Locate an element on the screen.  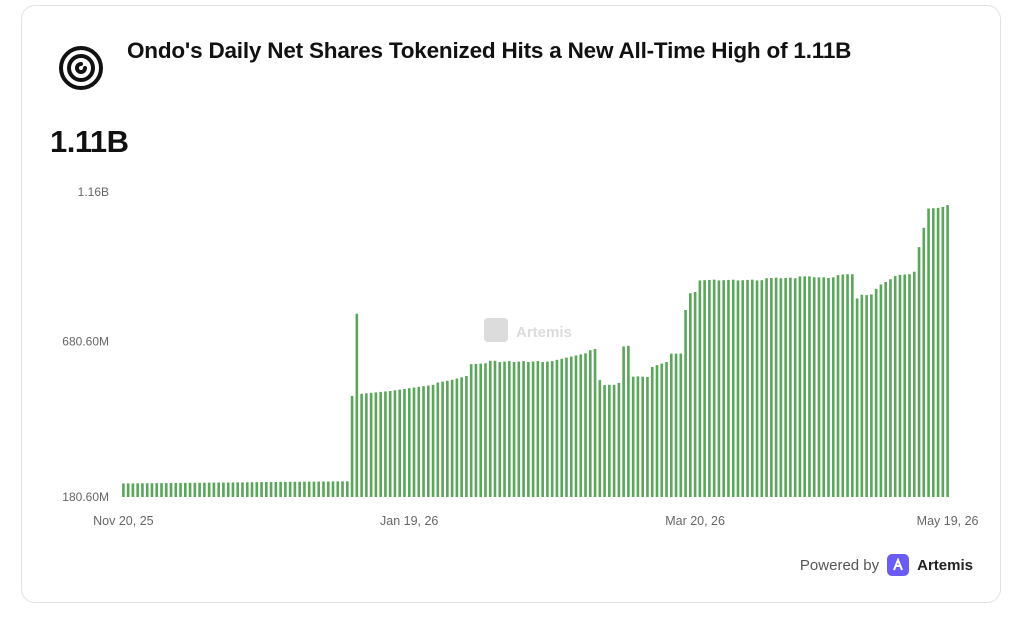
y-tick-label: 680.60M is located at coordinates (85, 341).